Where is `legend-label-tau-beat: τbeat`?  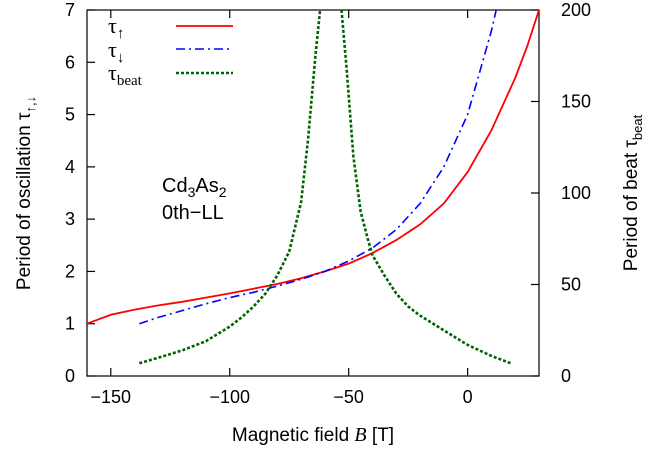
legend-label-tau-beat: τbeat is located at coordinates (125, 74).